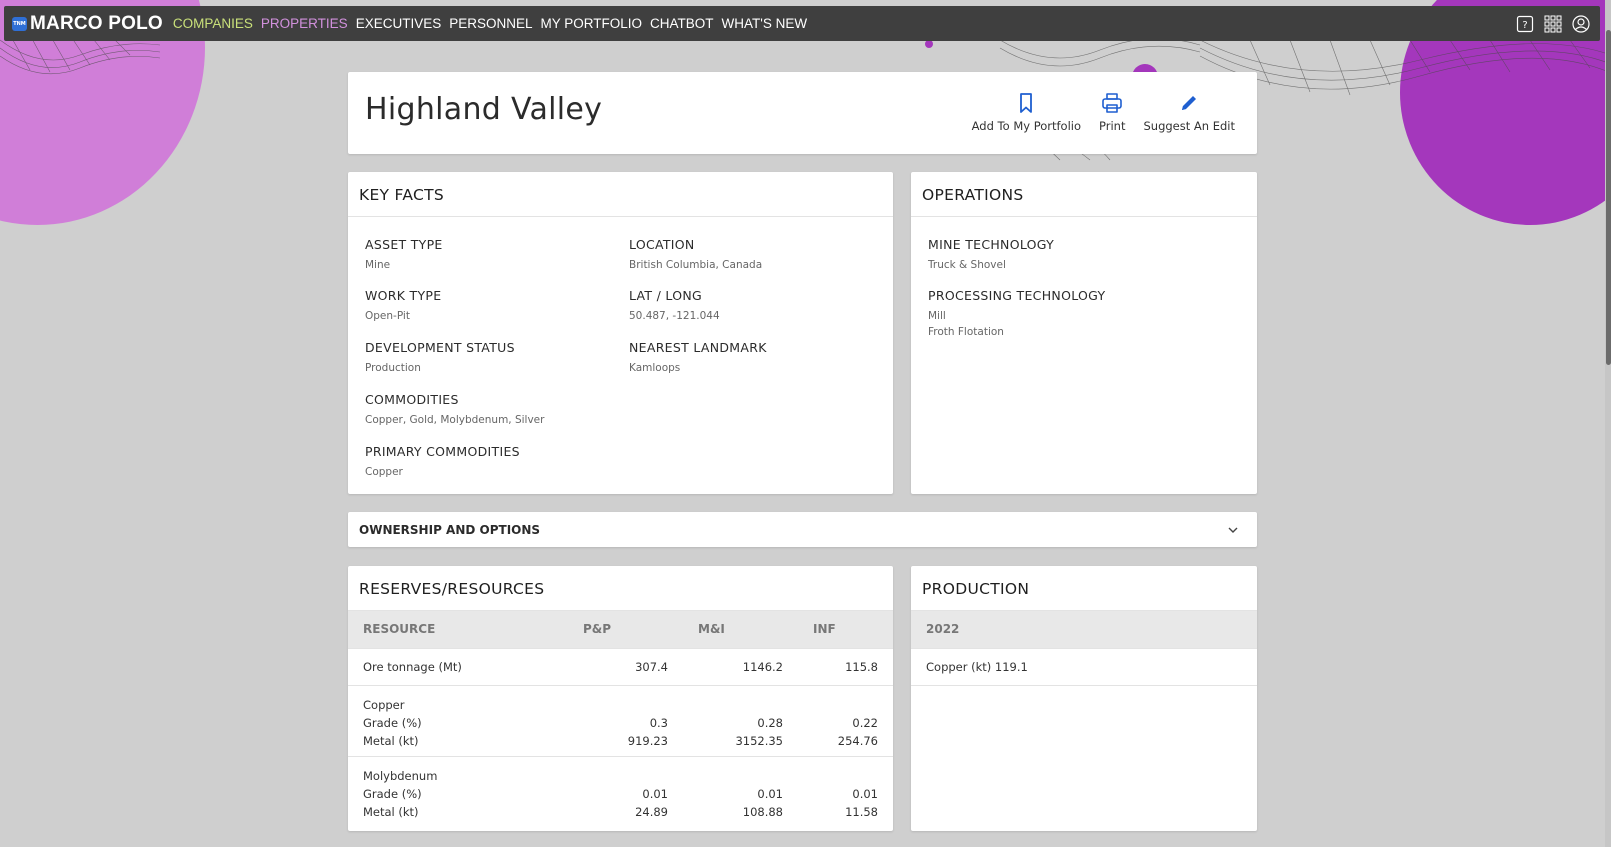 Image resolution: width=1611 pixels, height=847 pixels. I want to click on suggest-edit-button: Suggest An Edit, so click(1189, 112).